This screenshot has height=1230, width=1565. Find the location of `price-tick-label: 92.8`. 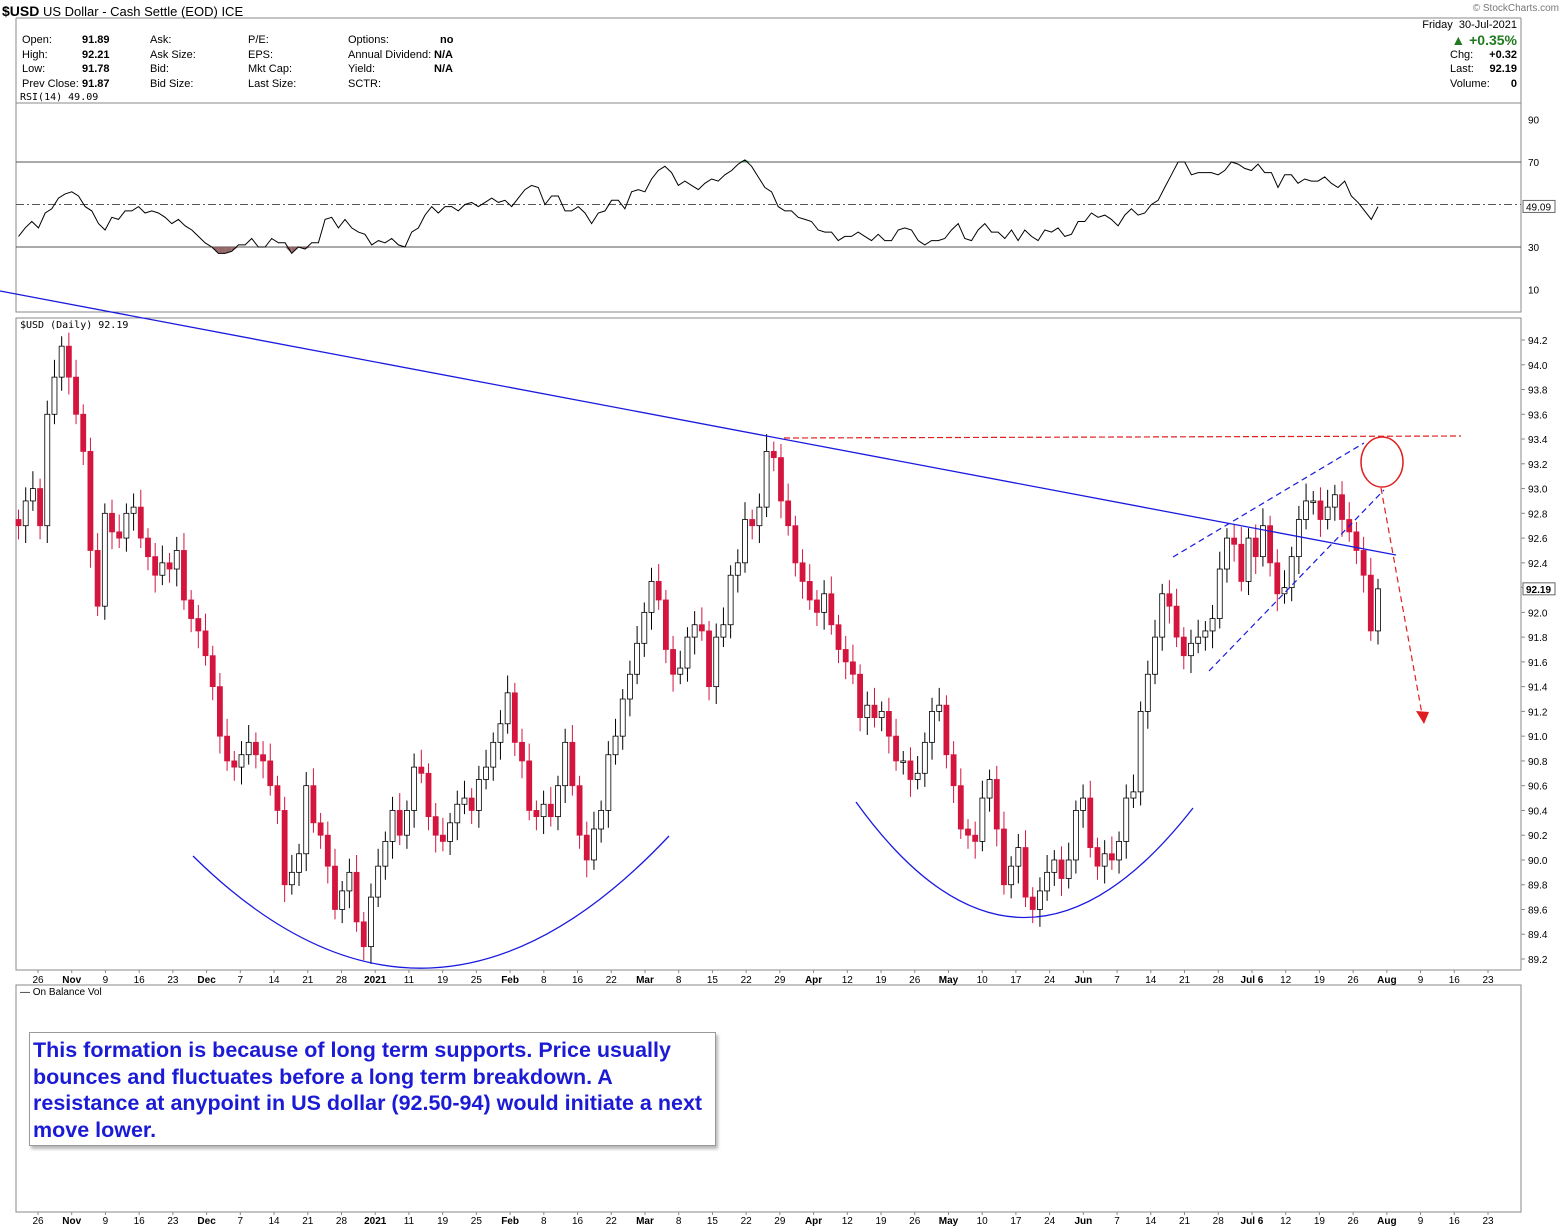

price-tick-label: 92.8 is located at coordinates (1538, 514).